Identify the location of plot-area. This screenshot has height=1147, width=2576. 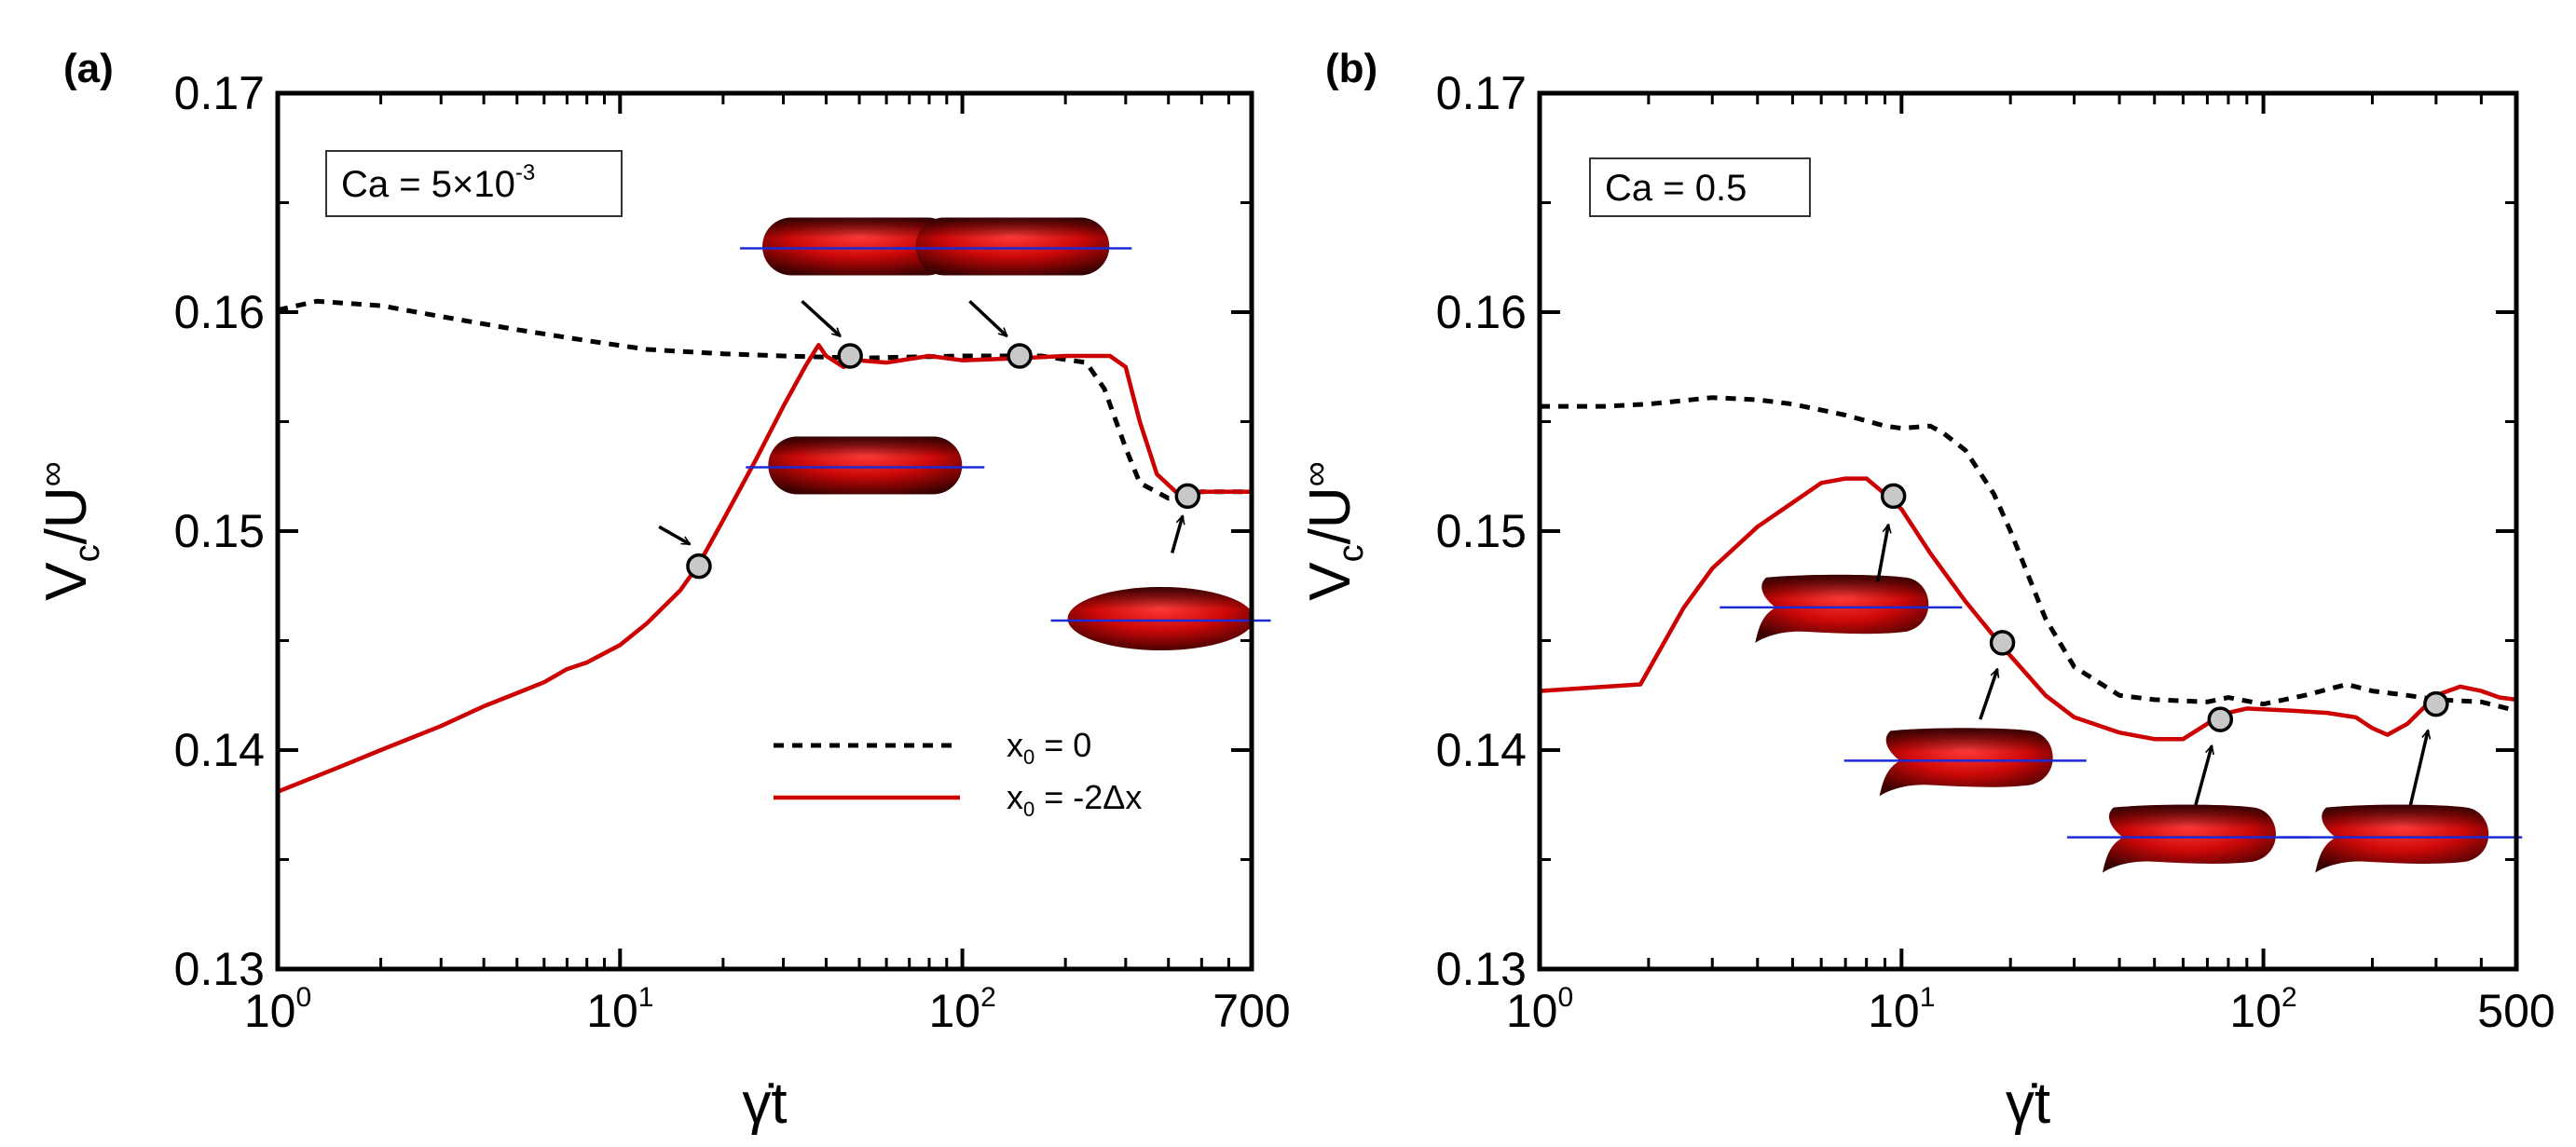
(2028, 568).